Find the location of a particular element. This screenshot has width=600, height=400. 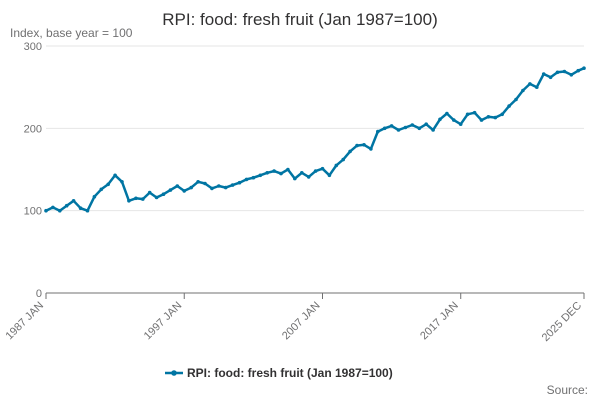

x-tick-label: 2025 DEC is located at coordinates (562, 322).